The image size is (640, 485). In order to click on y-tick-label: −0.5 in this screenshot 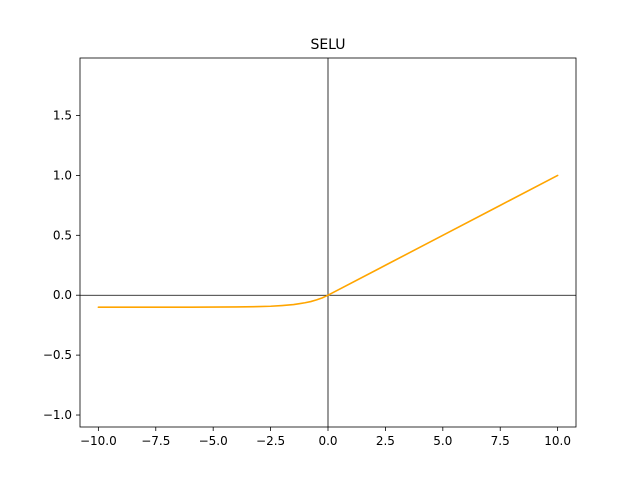, I will do `click(57, 355)`.